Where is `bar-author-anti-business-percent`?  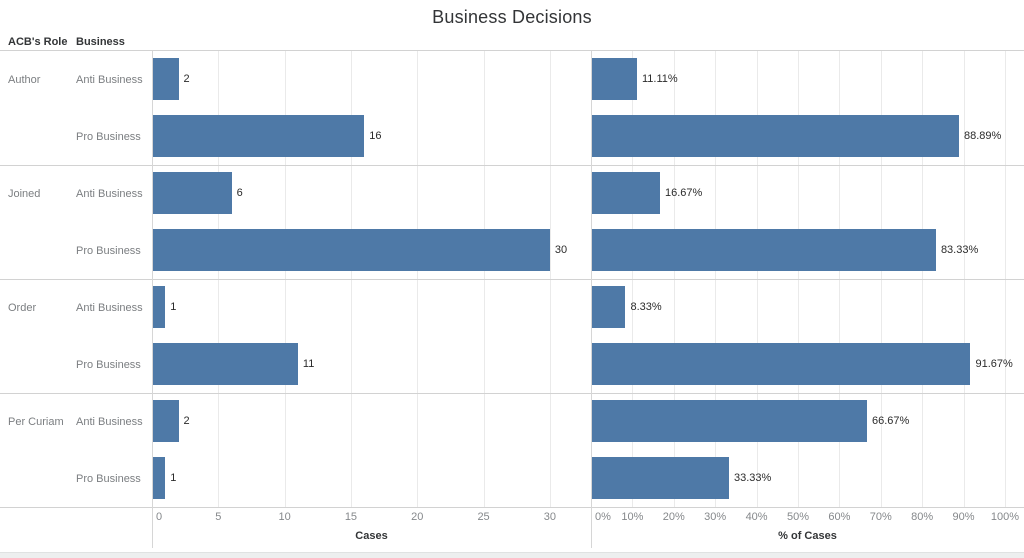 bar-author-anti-business-percent is located at coordinates (614, 79).